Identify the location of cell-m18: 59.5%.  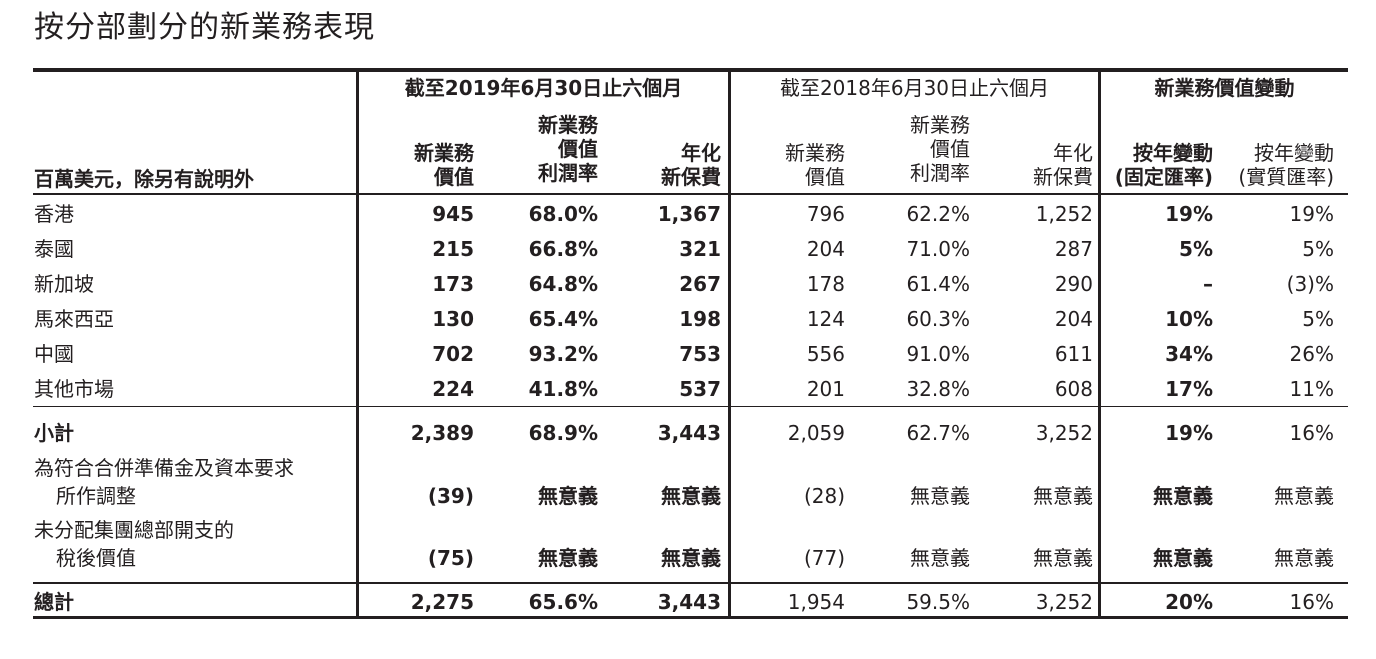
(938, 602).